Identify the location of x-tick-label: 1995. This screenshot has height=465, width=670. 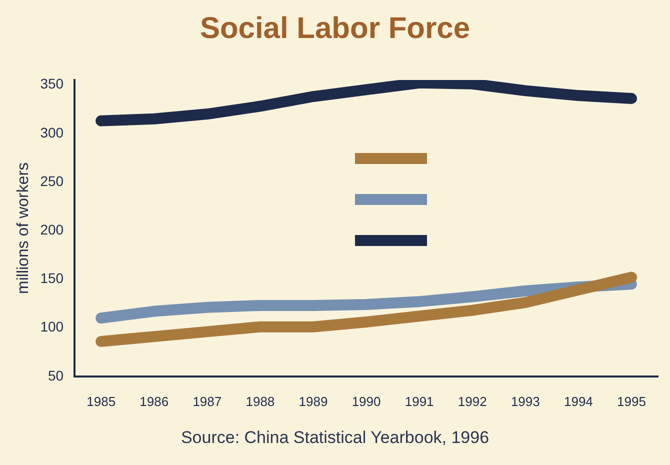
(631, 401).